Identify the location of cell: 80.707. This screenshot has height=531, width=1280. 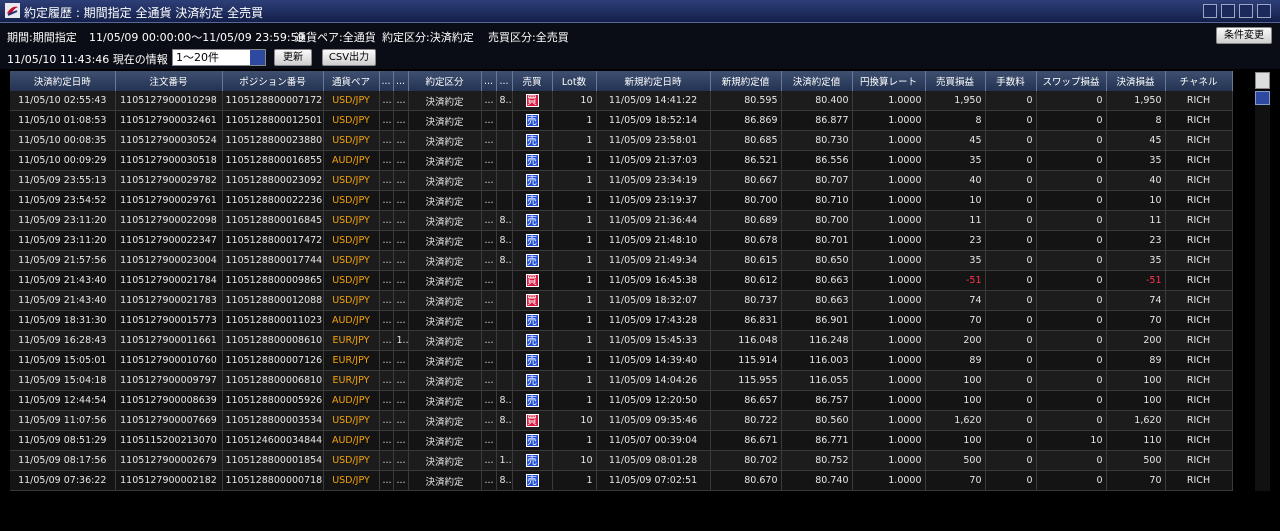
(817, 180).